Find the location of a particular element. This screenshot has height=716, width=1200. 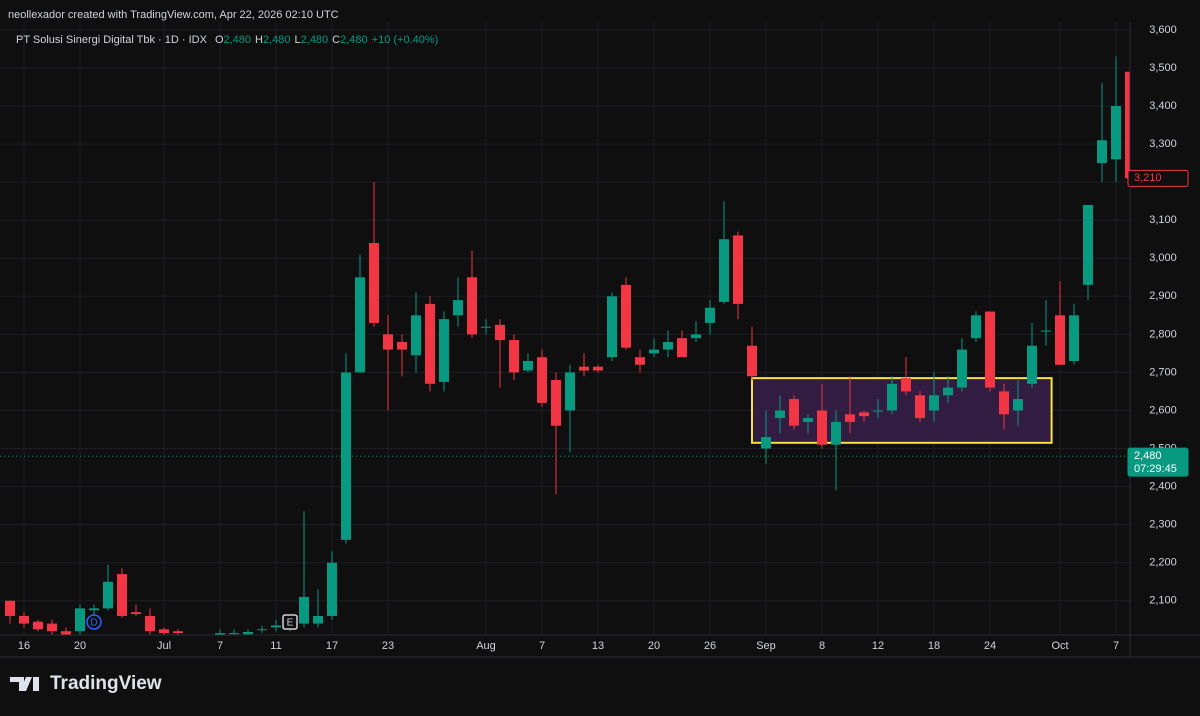

y-tick-label: 3,100 is located at coordinates (1163, 220).